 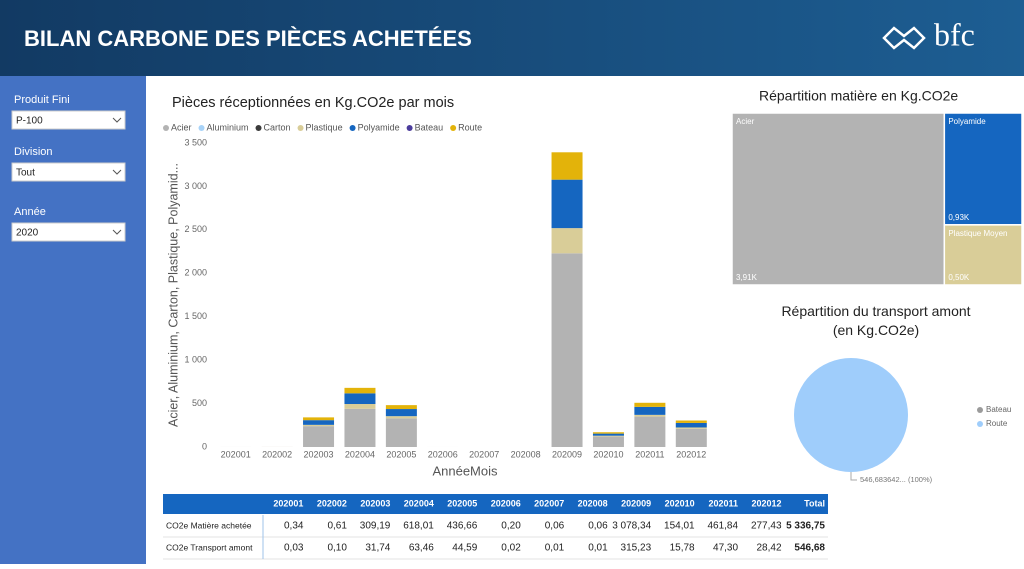 What do you see at coordinates (401, 454) in the screenshot?
I see `x-tick-label: 202005` at bounding box center [401, 454].